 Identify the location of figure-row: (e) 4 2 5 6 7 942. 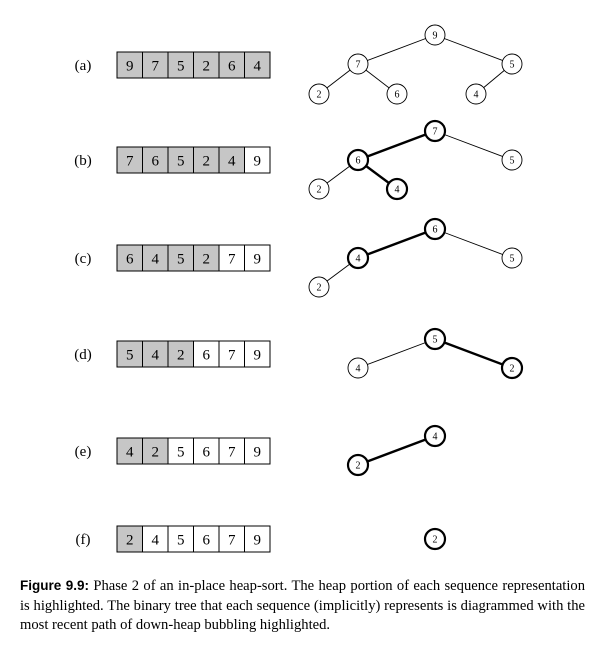
(261, 450).